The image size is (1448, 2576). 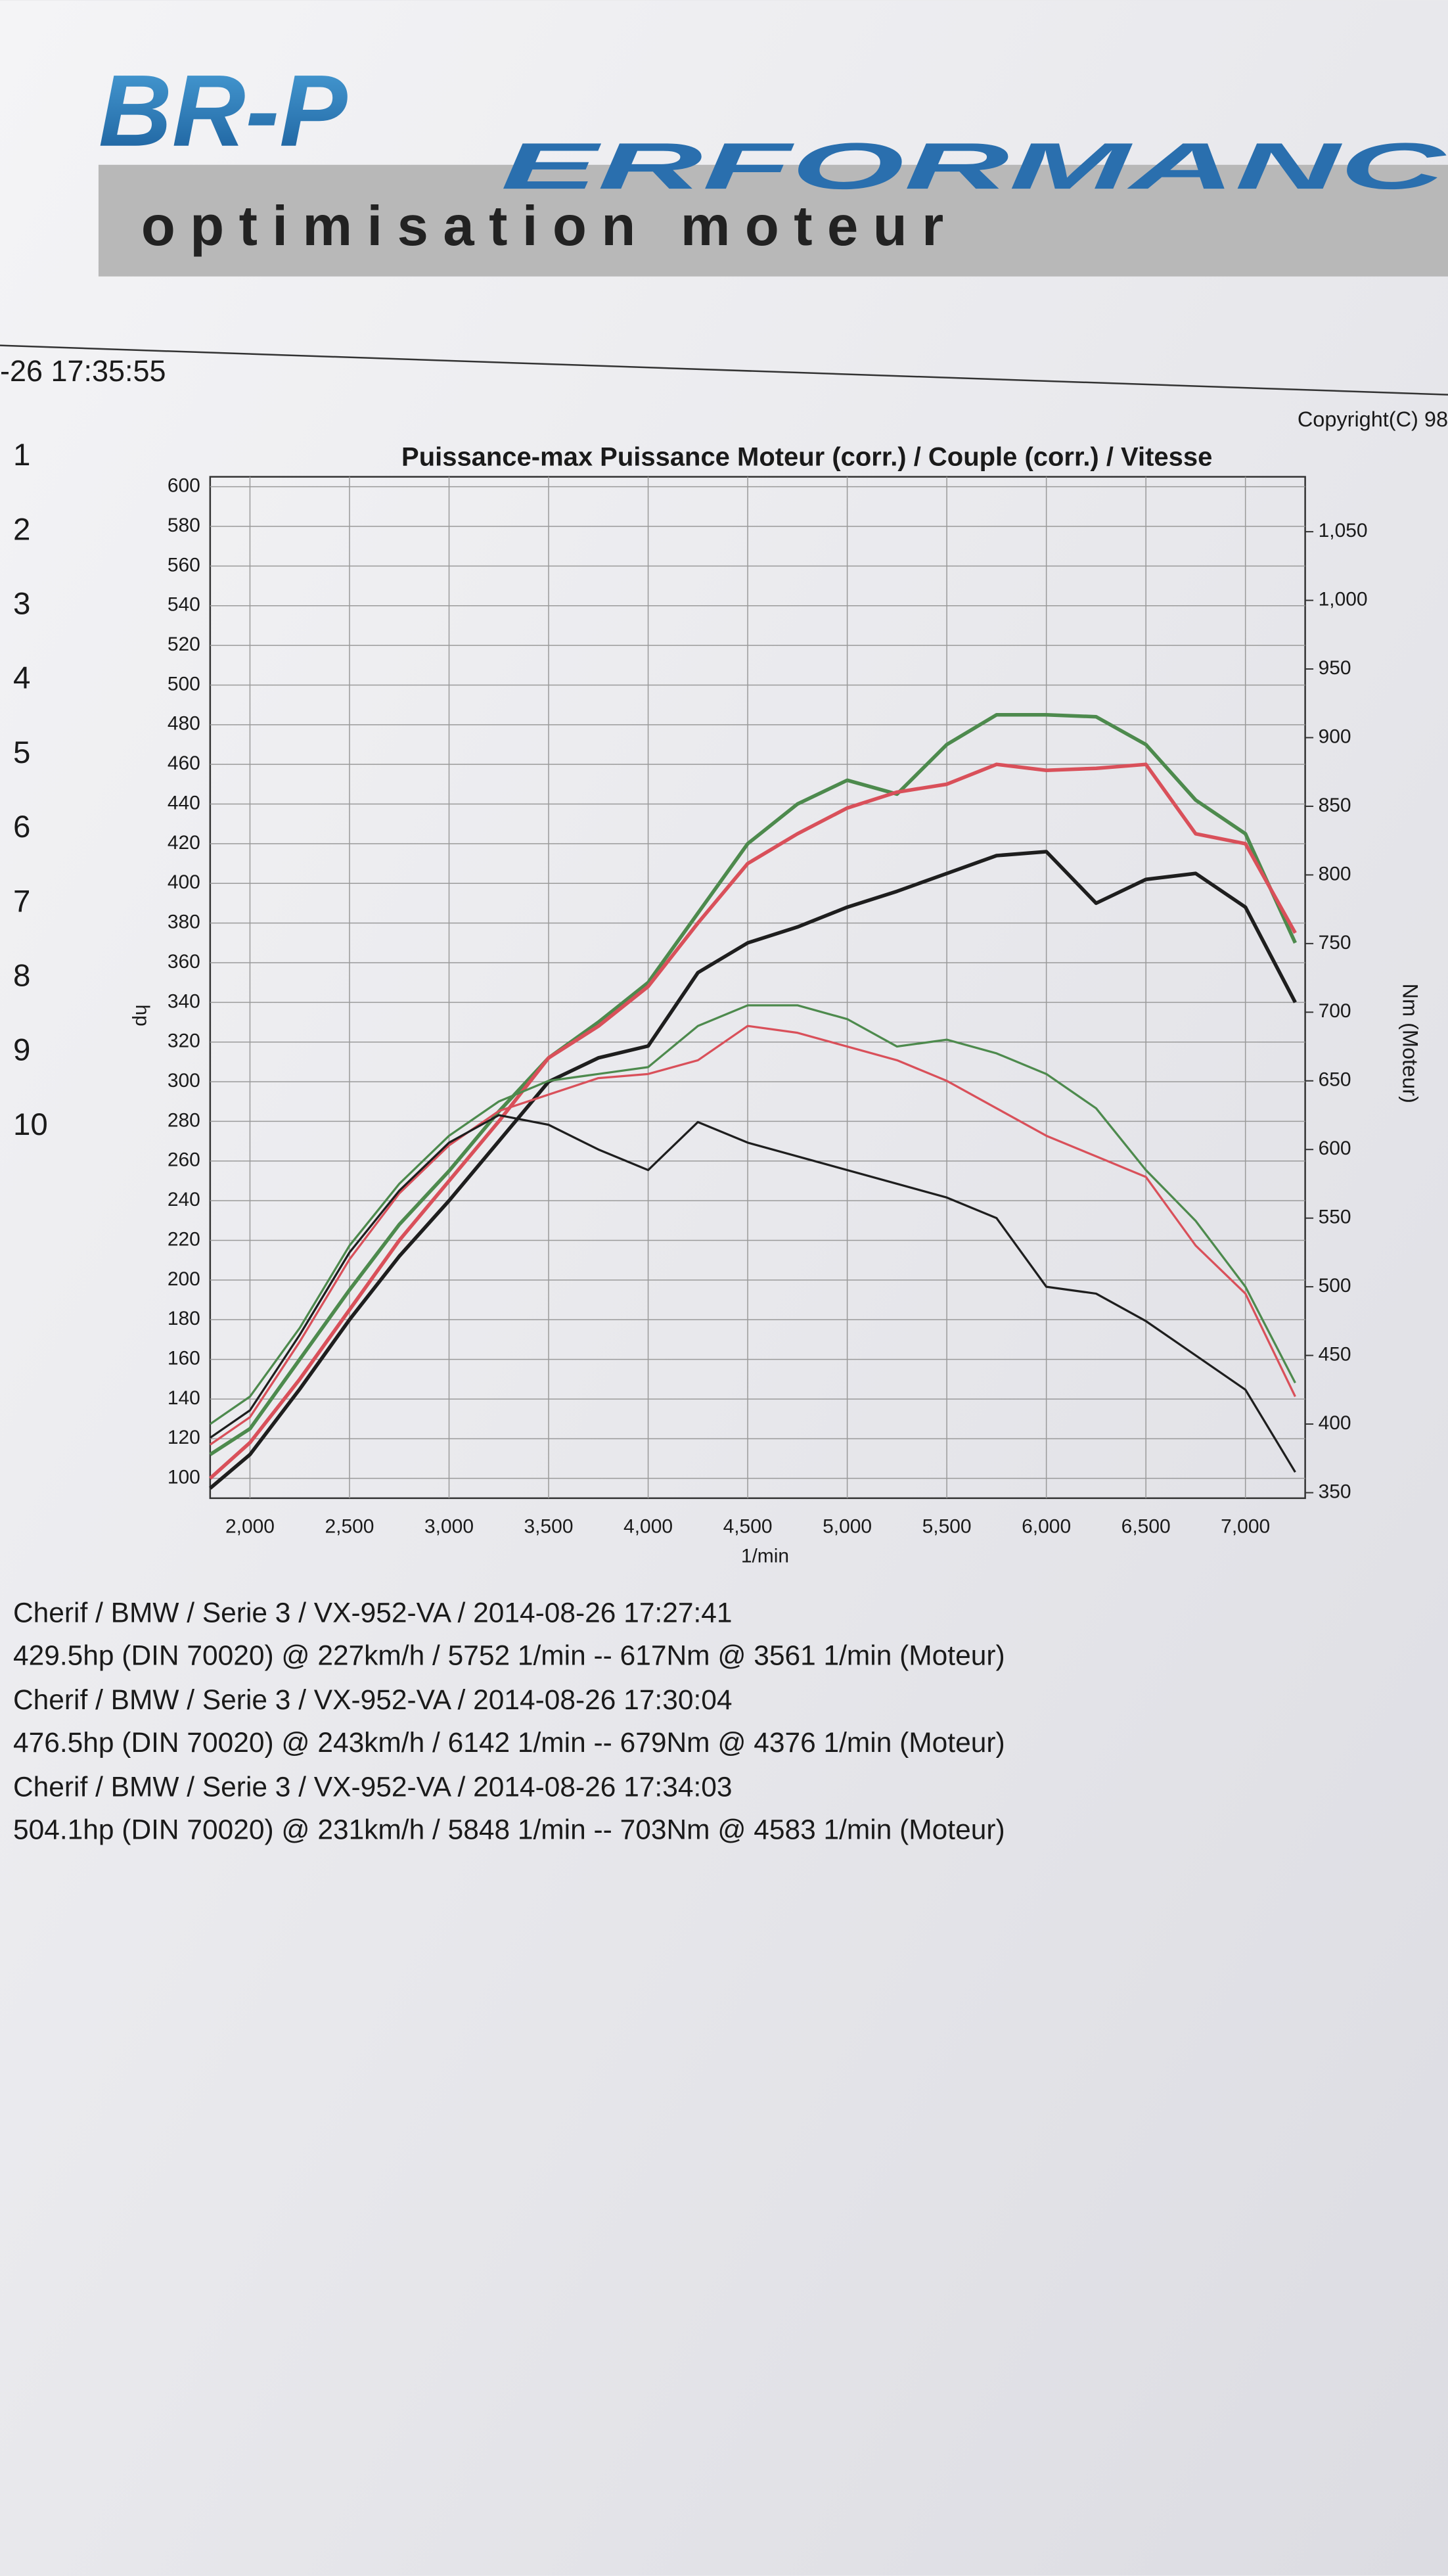 I want to click on y-tick-label: 520, so click(x=184, y=644).